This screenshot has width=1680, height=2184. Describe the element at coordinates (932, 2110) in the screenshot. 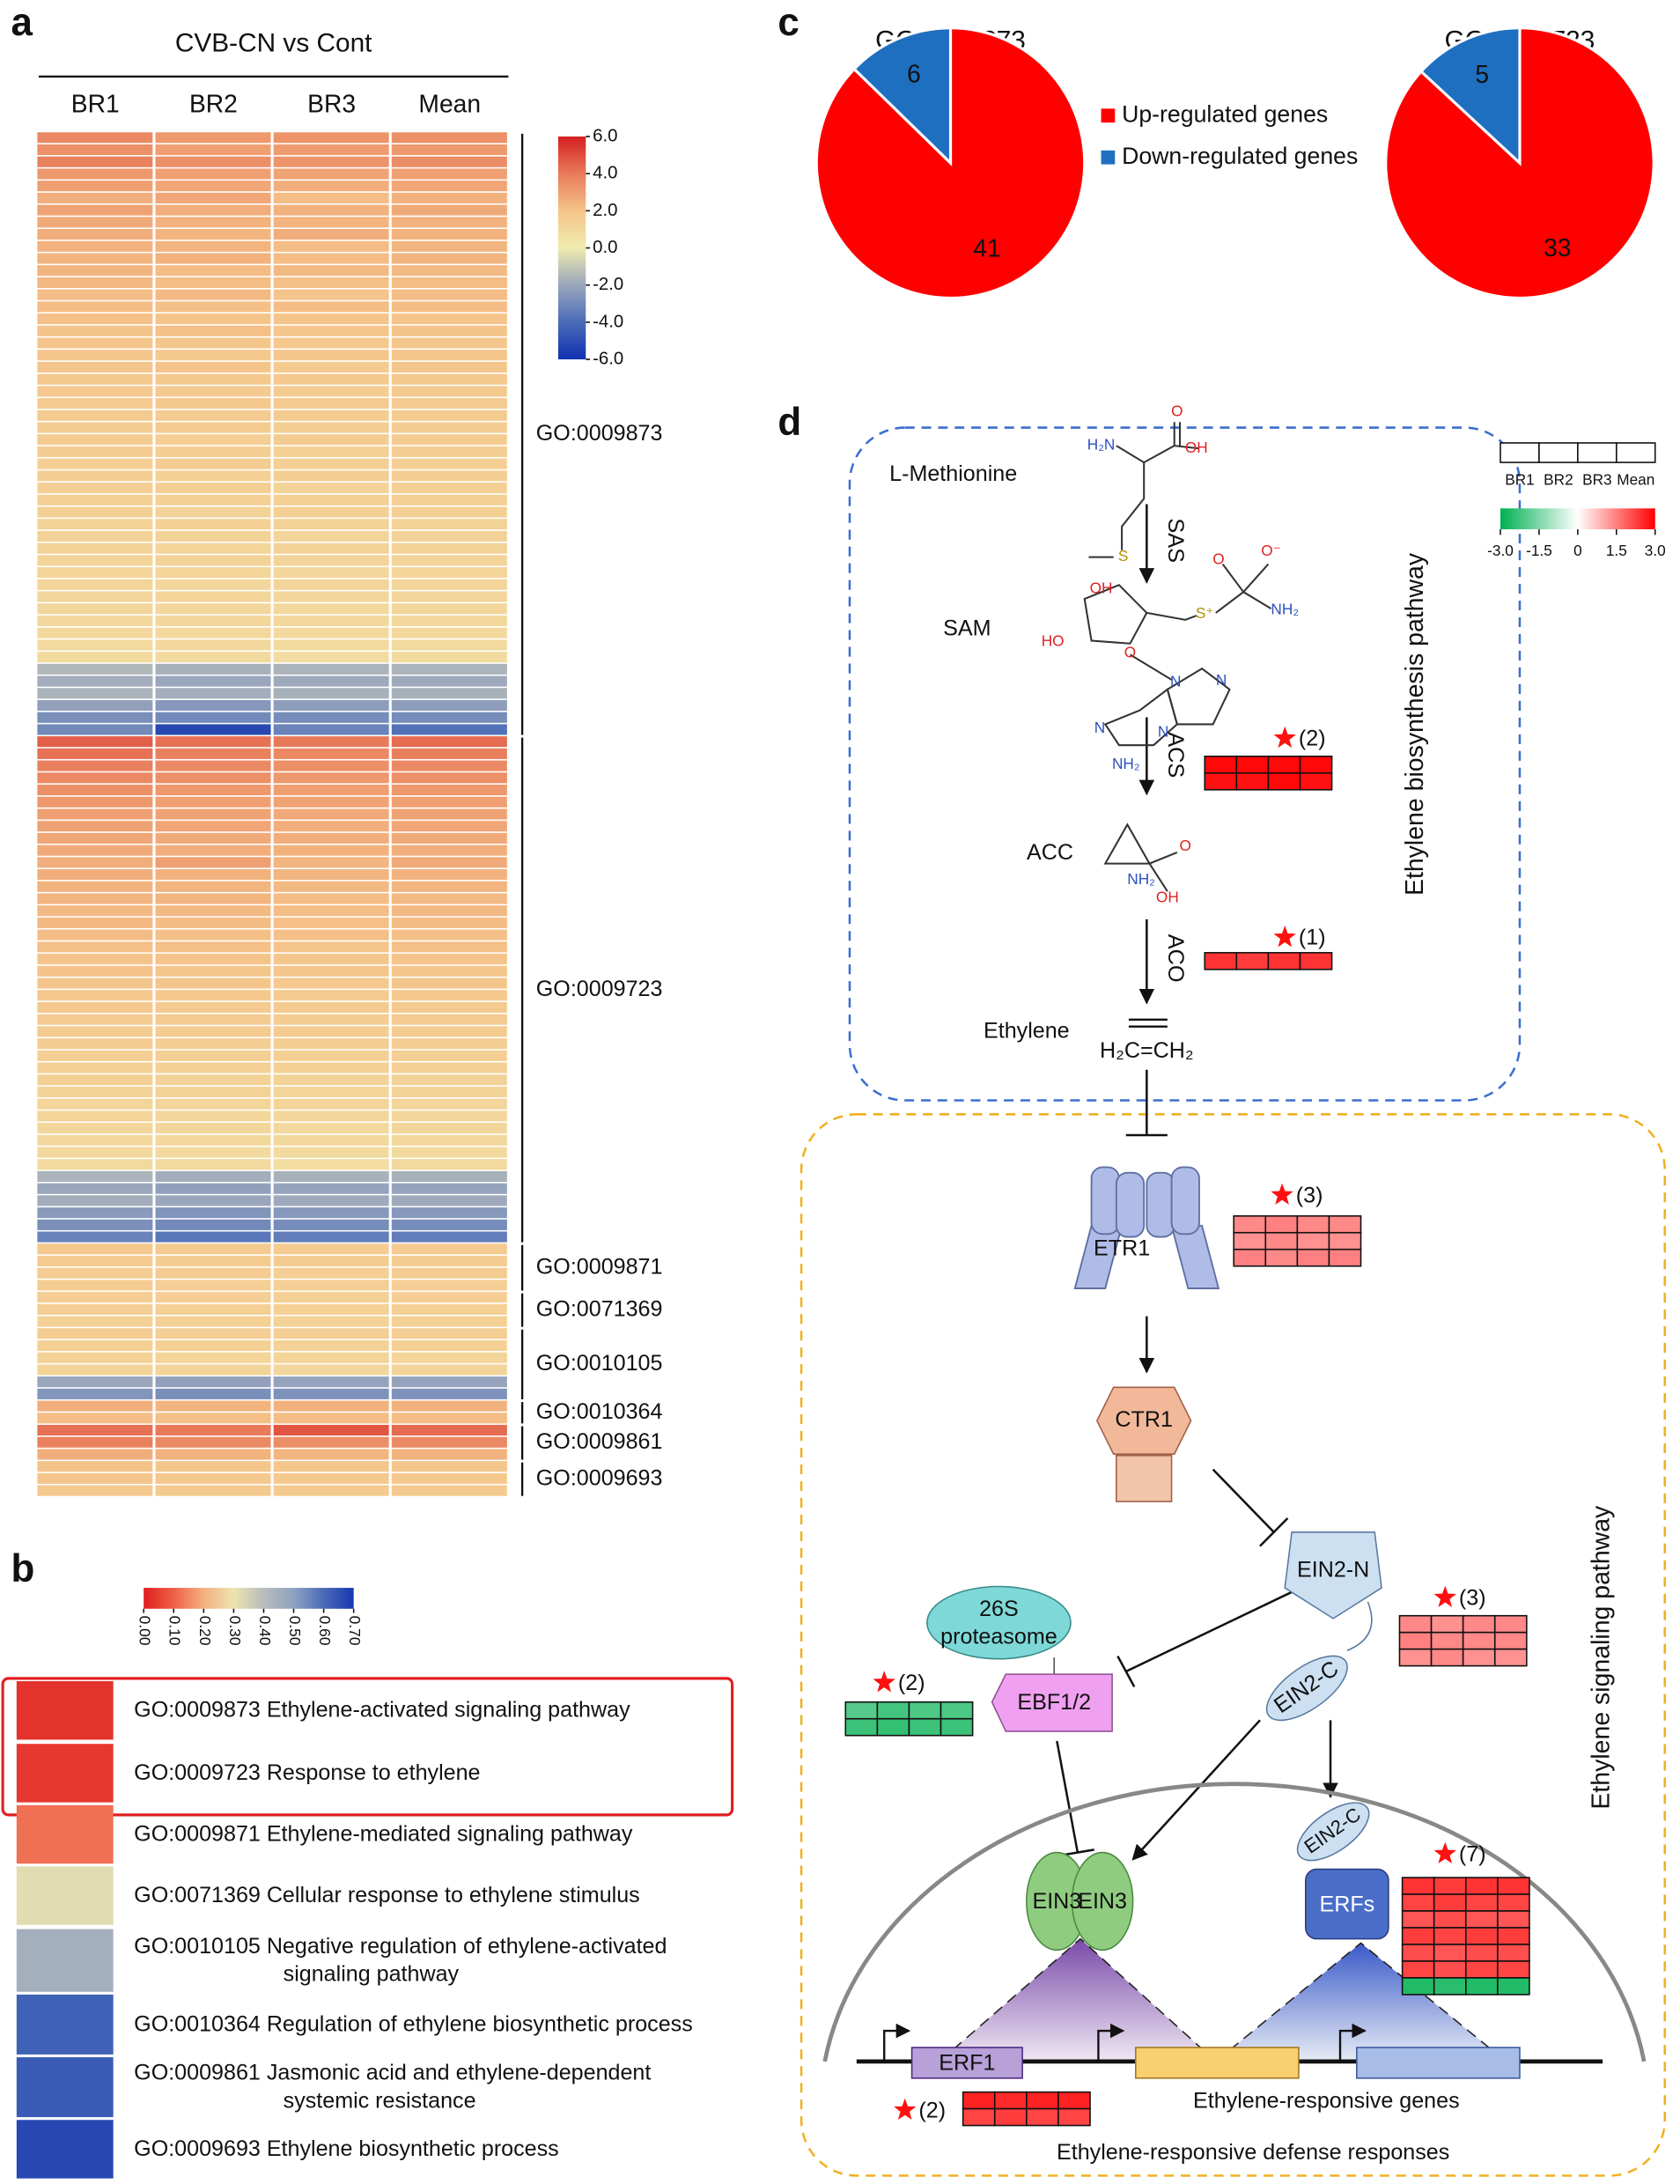

I see `gene-count: (2)` at that location.